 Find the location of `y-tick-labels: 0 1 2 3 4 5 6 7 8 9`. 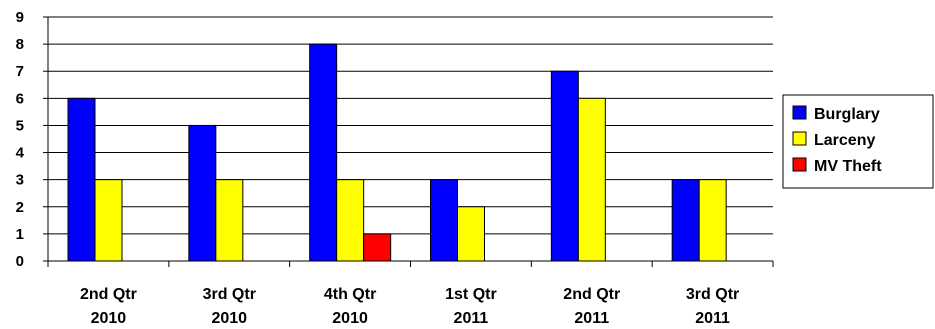

y-tick-labels: 0 1 2 3 4 5 6 7 8 9 is located at coordinates (20, 139).